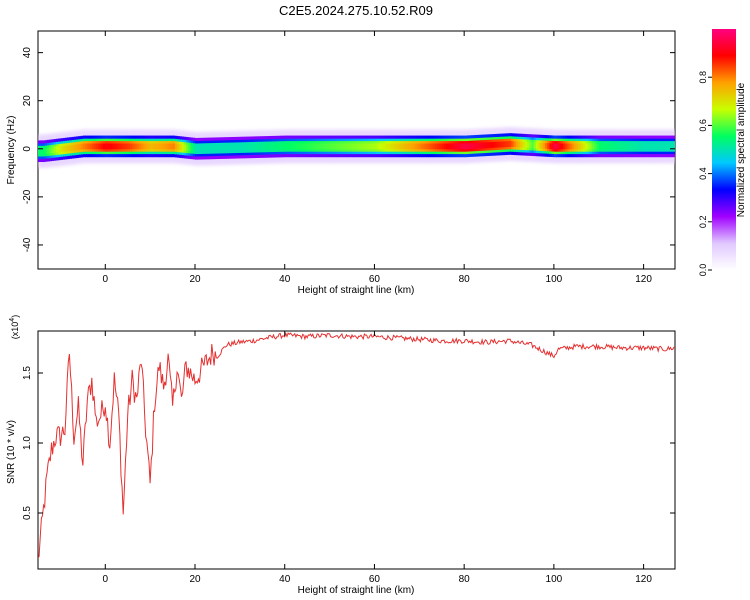 The image size is (750, 600). What do you see at coordinates (703, 270) in the screenshot?
I see `colorbar-tick-label: 0.0` at bounding box center [703, 270].